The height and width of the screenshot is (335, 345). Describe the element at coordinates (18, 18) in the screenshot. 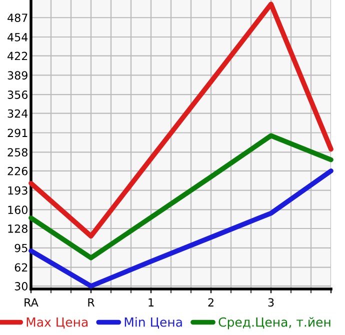

I see `y-tick-label: 487` at that location.